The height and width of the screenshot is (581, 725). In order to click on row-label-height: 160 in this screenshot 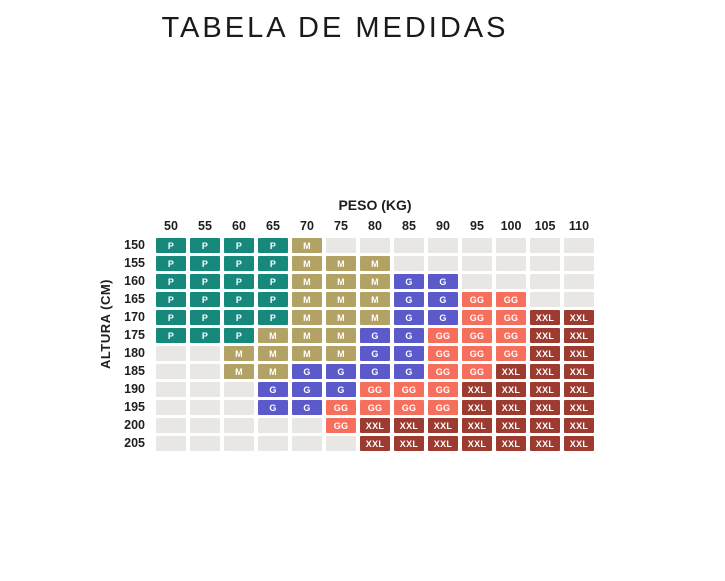, I will do `click(134, 281)`.